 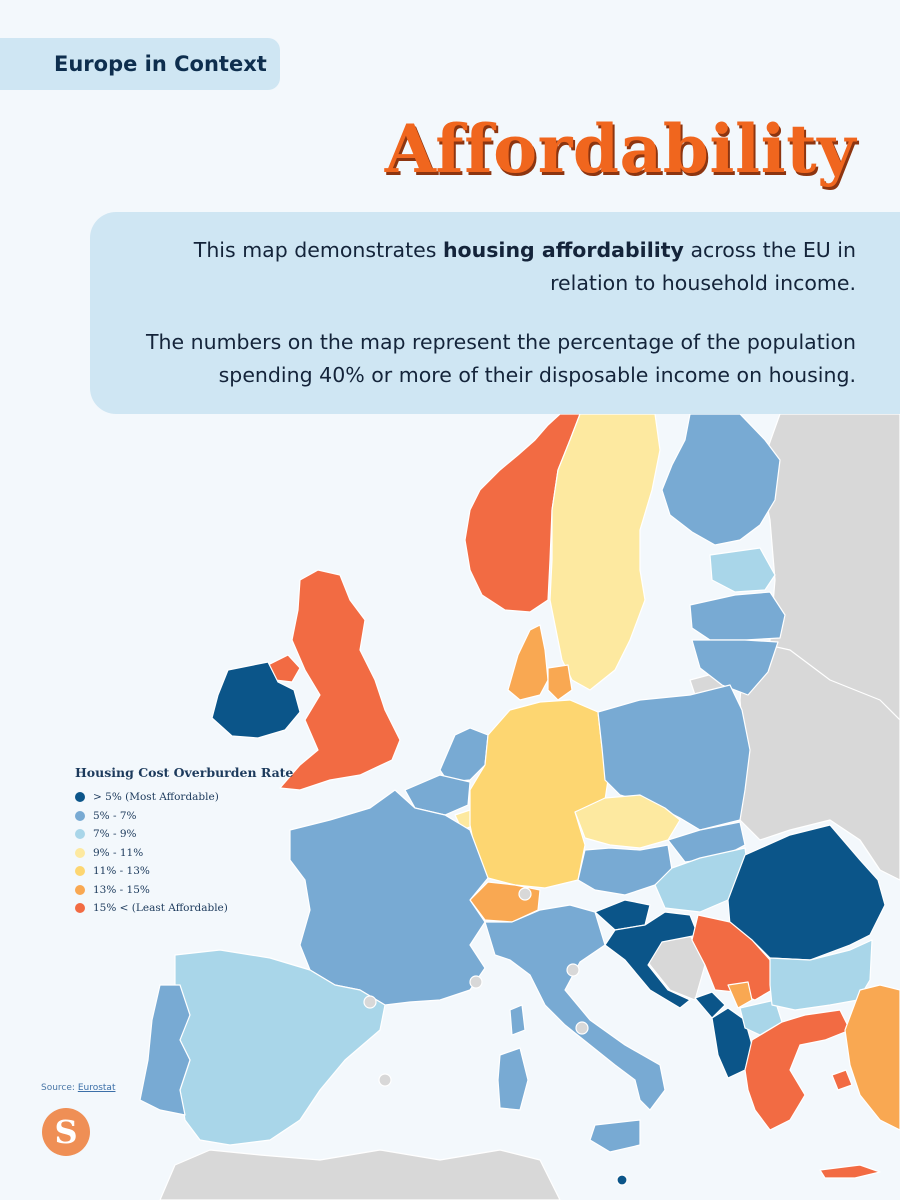 I want to click on section-tag: Europe in Context, so click(x=140, y=64).